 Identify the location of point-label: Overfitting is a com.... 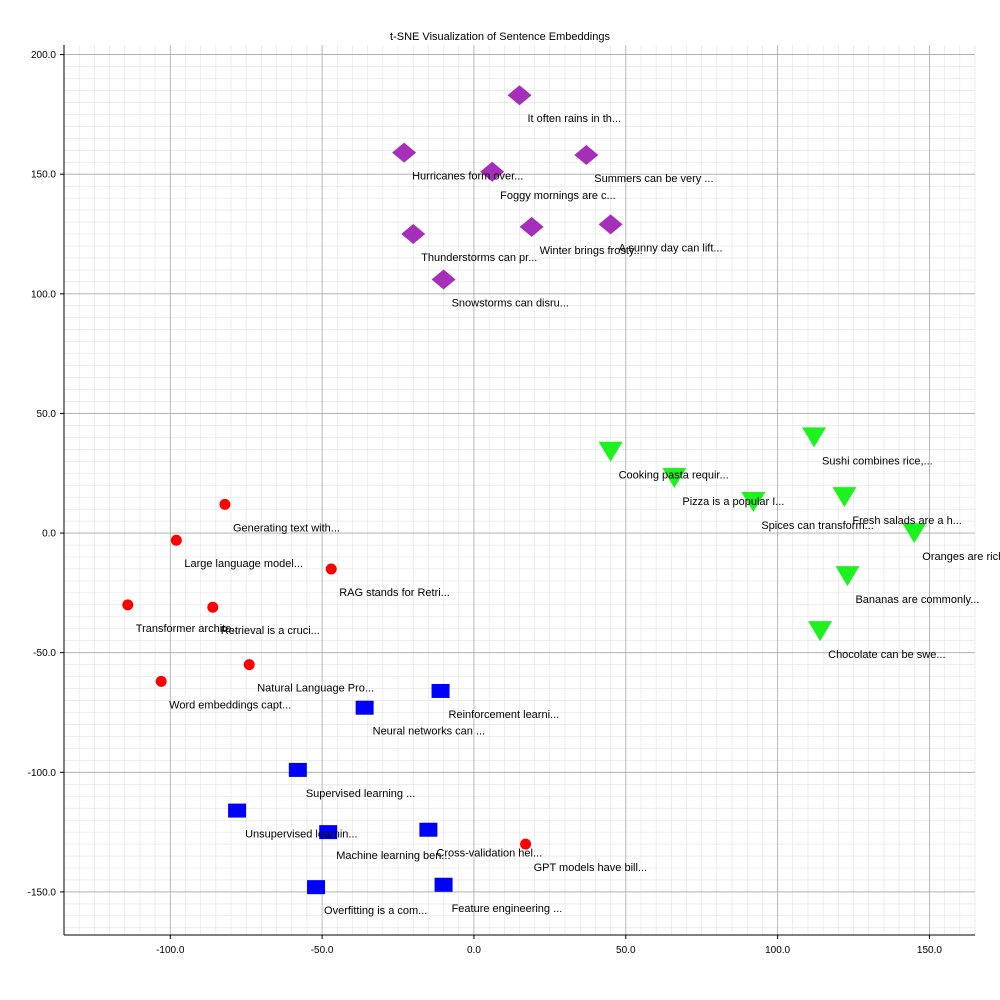
(375, 911).